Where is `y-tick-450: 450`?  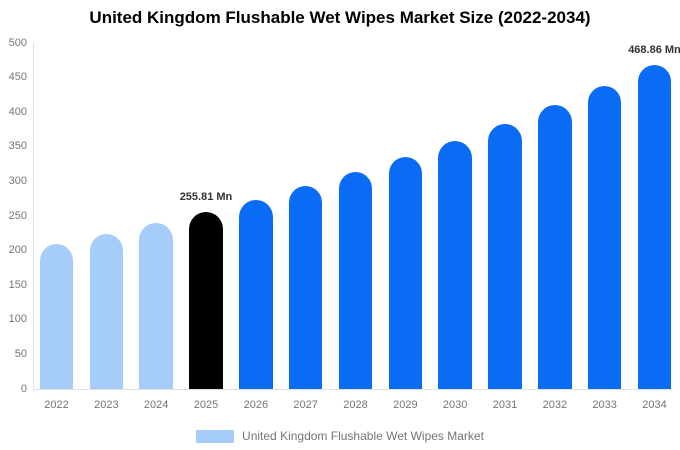 y-tick-450: 450 is located at coordinates (17, 77).